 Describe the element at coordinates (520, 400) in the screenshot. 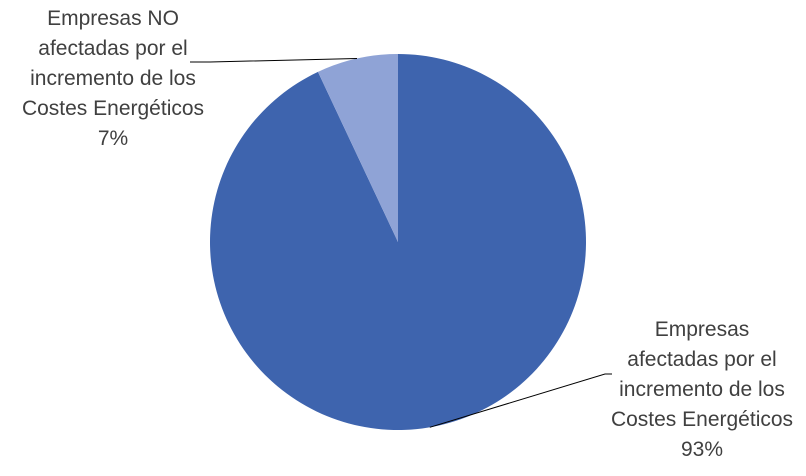

I see `leader-line-affected` at that location.